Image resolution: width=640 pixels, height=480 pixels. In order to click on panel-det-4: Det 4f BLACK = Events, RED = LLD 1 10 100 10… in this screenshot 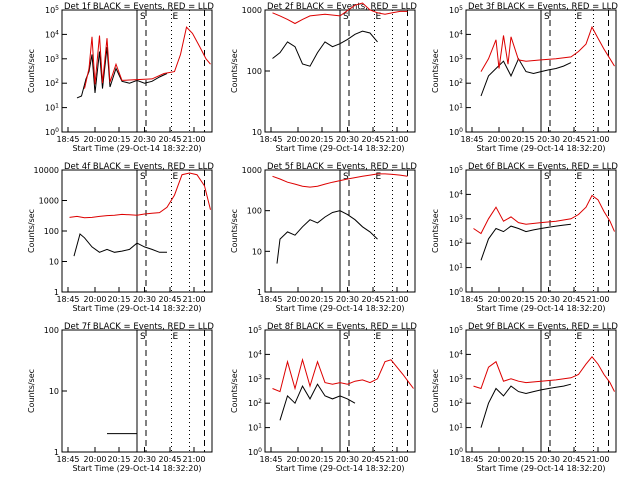, I will do `click(120, 237)`.